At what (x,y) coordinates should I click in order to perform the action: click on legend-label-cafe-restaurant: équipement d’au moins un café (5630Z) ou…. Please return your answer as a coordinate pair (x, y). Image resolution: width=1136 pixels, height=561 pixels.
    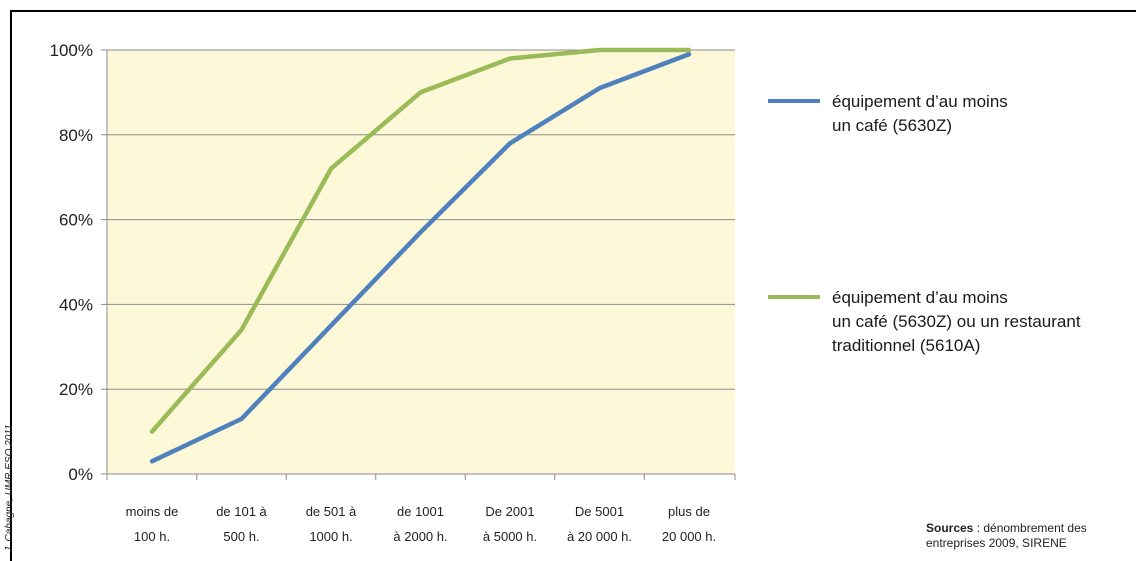
    Looking at the image, I should click on (984, 322).